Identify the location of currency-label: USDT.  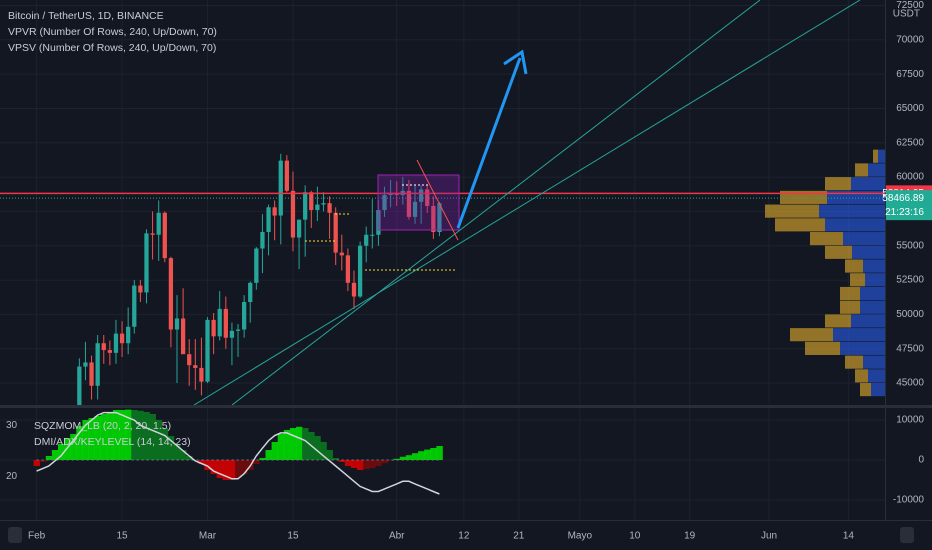
(906, 14).